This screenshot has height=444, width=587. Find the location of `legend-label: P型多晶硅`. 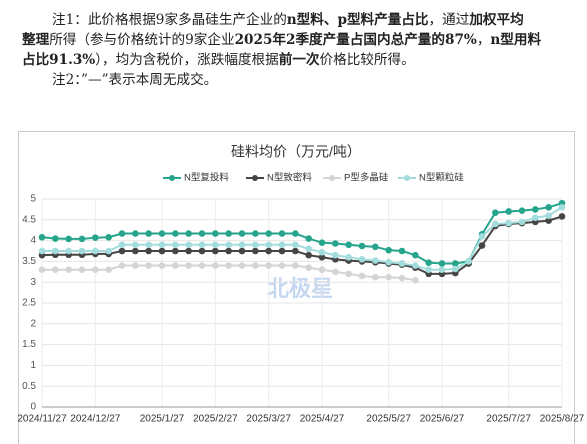

legend-label: P型多晶硅 is located at coordinates (366, 178).